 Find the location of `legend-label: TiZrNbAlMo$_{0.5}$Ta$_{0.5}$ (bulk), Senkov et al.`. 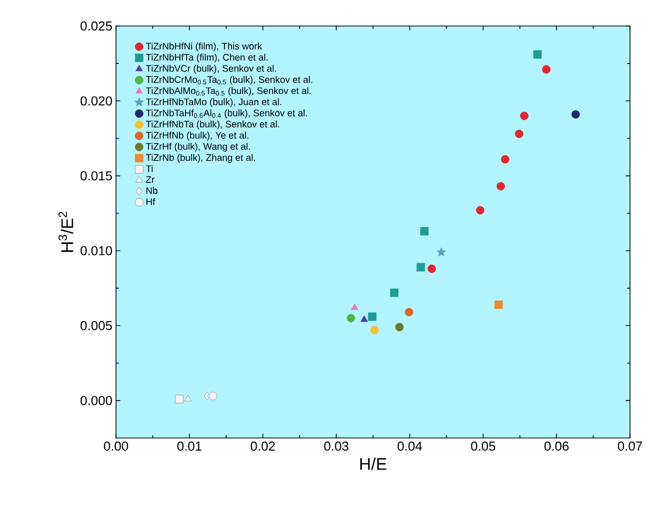

legend-label: TiZrNbAlMo$_{0.5}$Ta$_{0.5}$ (bulk), Senkov et al. is located at coordinates (228, 91).